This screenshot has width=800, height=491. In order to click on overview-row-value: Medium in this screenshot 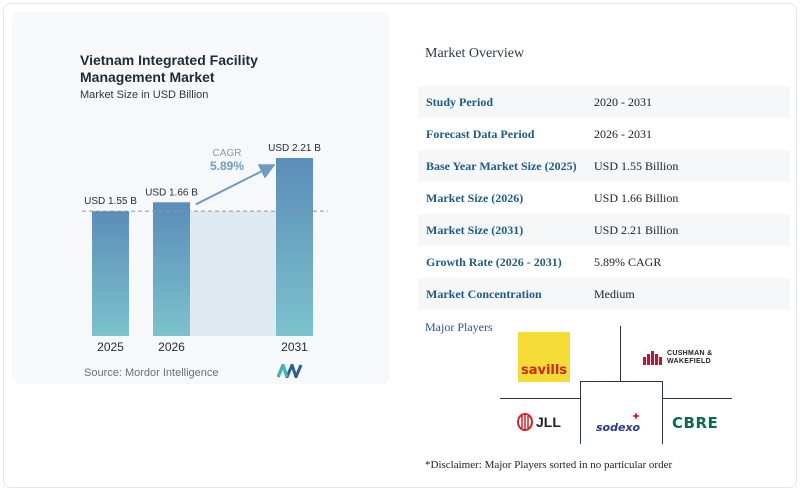, I will do `click(688, 294)`.